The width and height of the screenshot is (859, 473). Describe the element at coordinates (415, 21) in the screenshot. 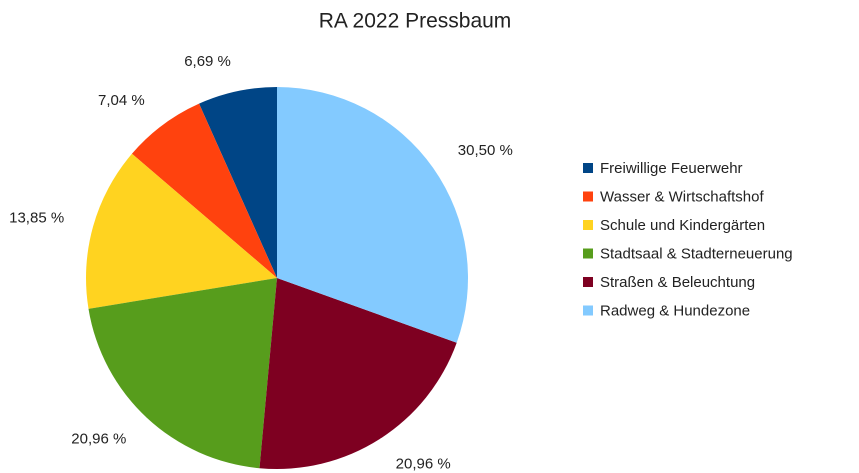

I see `chart-title: RA 2022 Pressbaum` at that location.